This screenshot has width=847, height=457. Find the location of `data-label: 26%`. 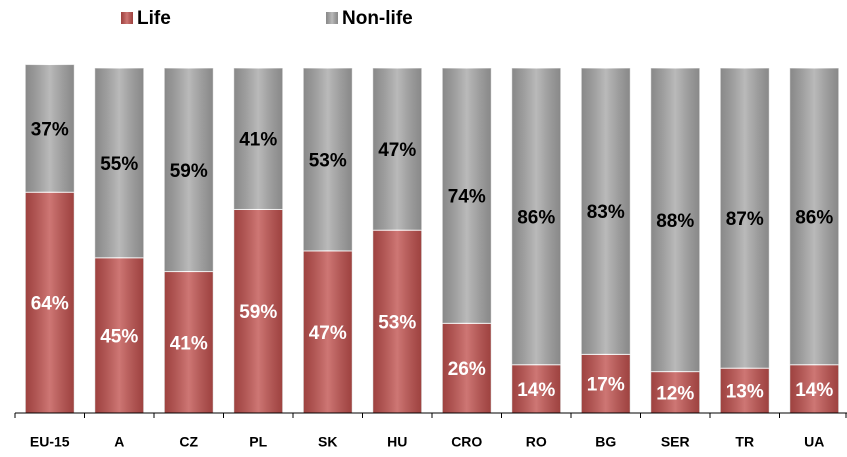

data-label: 26% is located at coordinates (467, 369).